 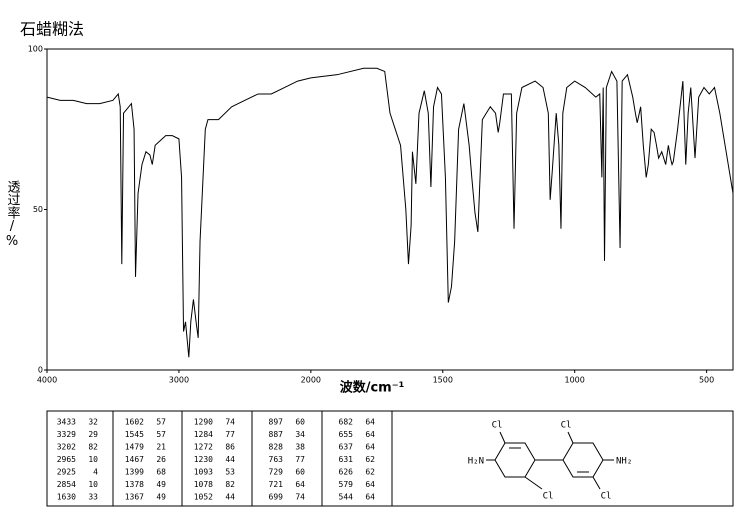 What do you see at coordinates (276, 447) in the screenshot?
I see `peak-wavenumber: 828` at bounding box center [276, 447].